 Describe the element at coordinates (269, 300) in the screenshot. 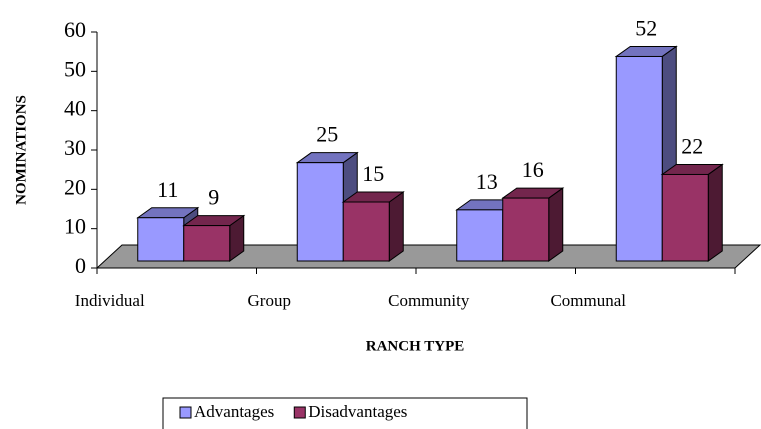

I see `x-tick-label: Group` at that location.